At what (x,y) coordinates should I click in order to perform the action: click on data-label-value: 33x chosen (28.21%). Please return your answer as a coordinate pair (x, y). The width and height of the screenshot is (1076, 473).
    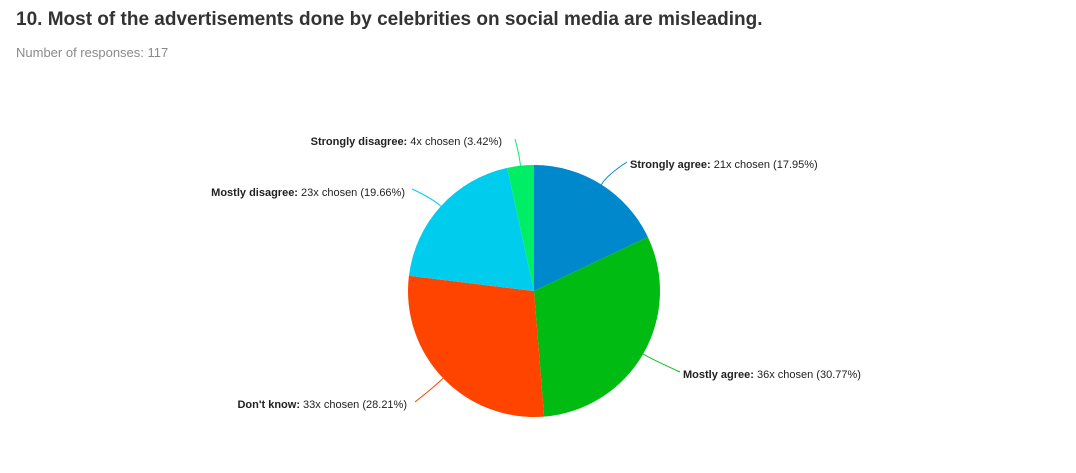
    Looking at the image, I should click on (353, 405).